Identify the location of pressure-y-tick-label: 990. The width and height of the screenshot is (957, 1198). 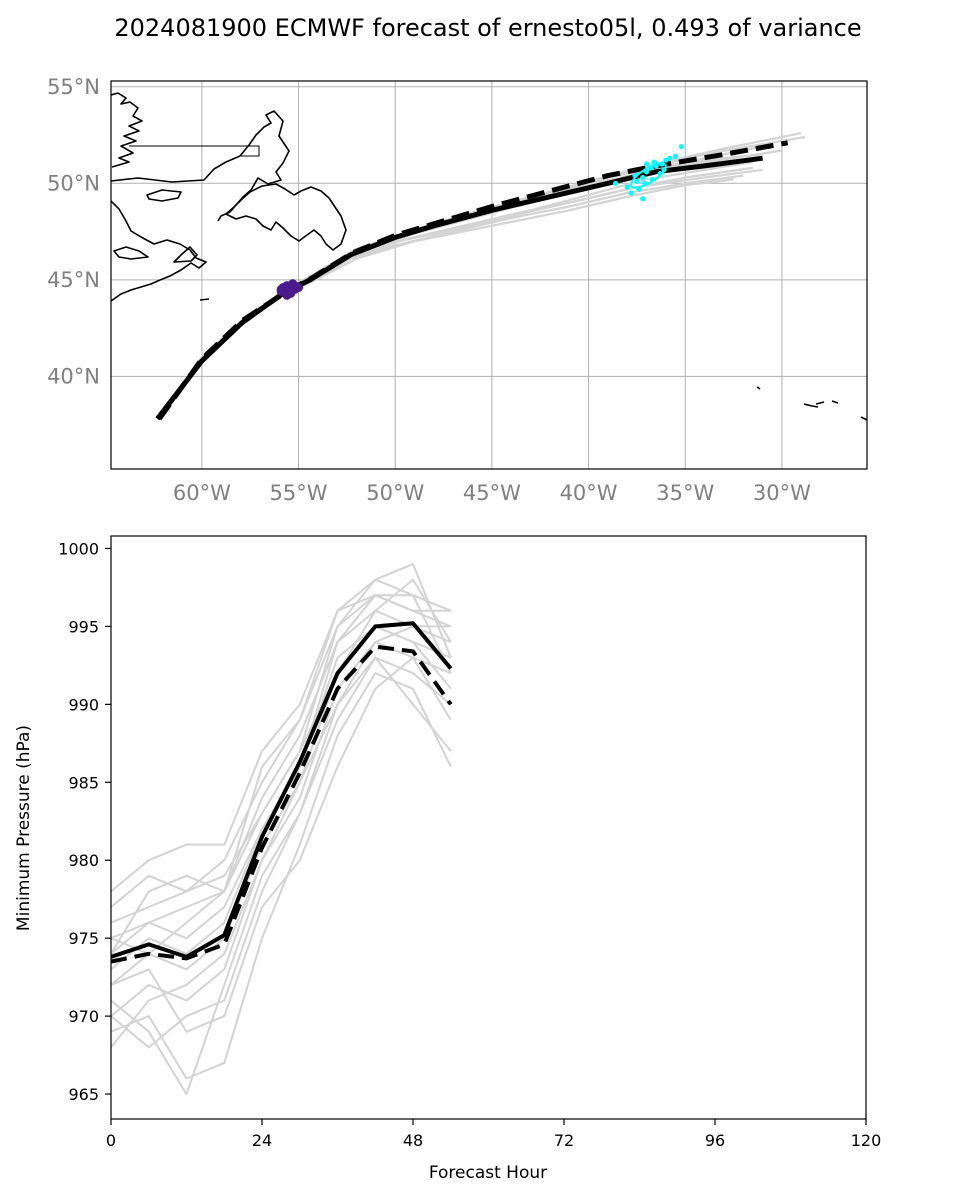
(83, 704).